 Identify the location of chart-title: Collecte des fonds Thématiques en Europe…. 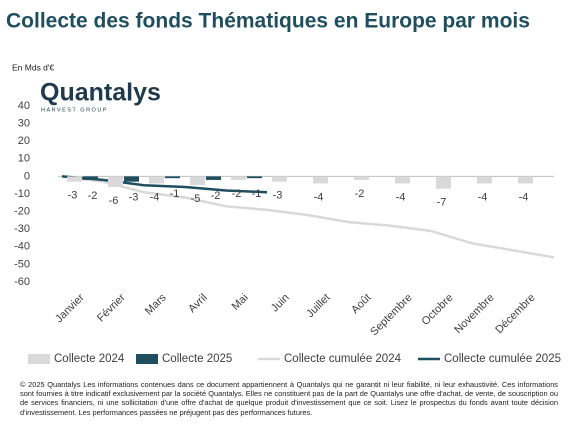
(268, 21).